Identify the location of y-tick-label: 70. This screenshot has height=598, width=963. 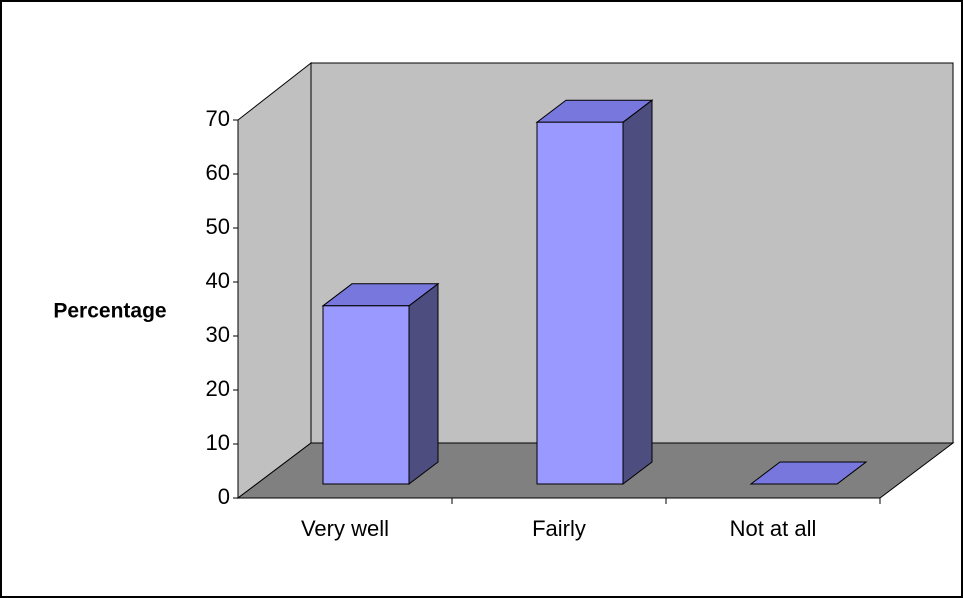
(218, 118).